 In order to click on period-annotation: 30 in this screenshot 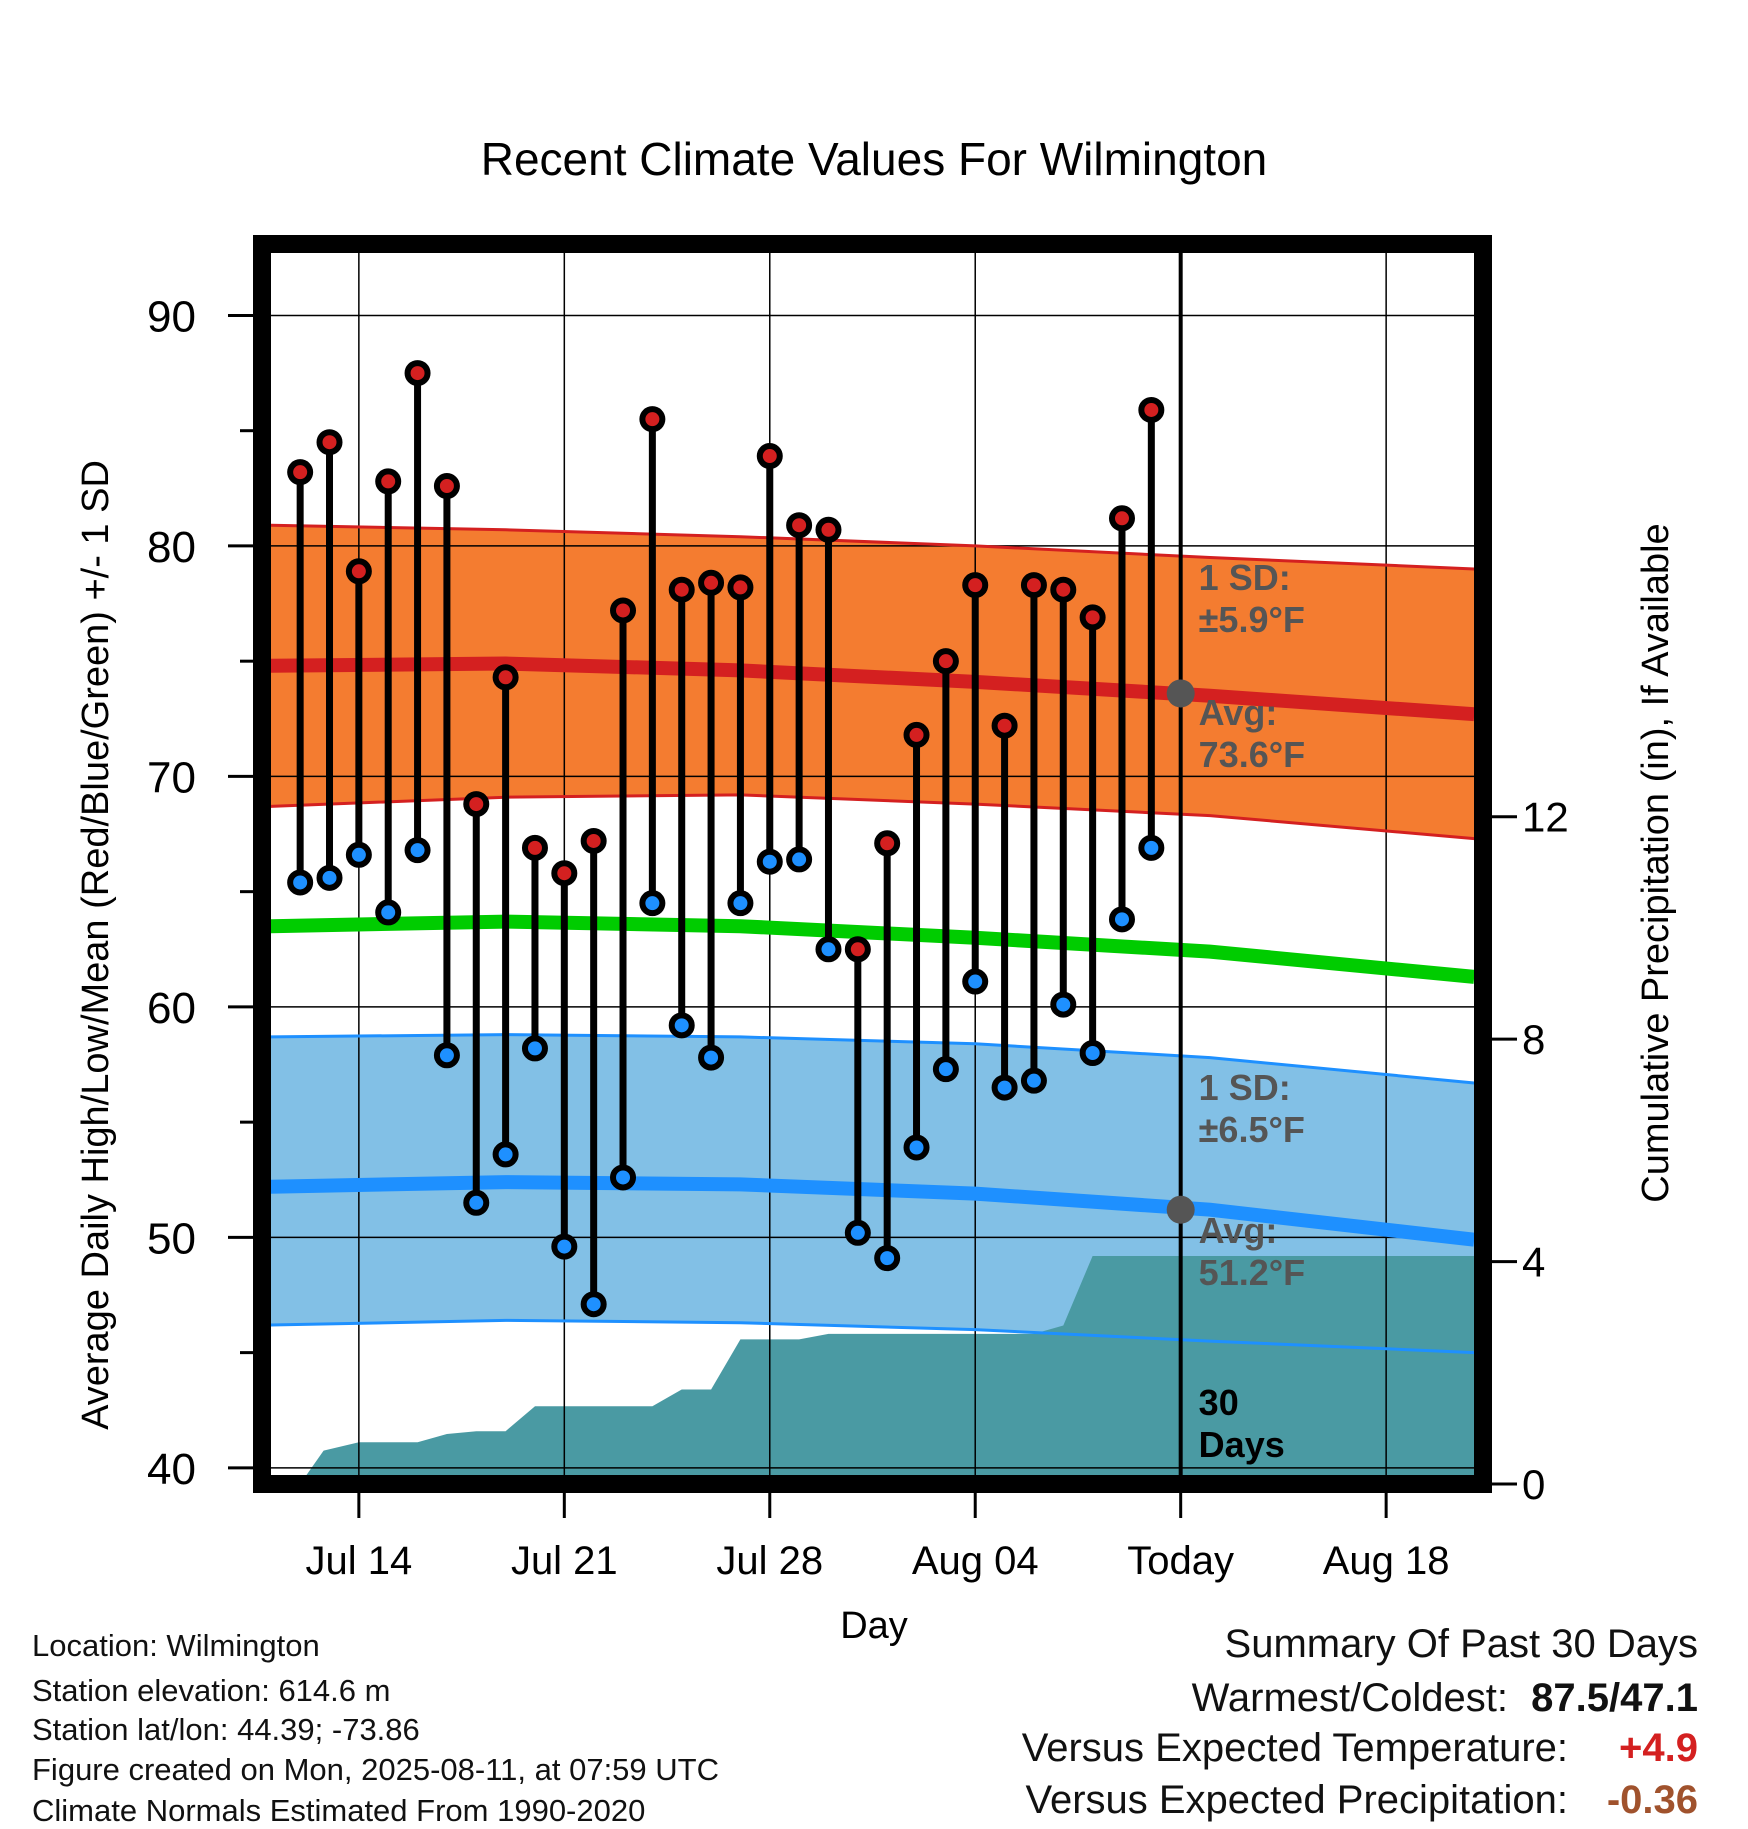, I will do `click(1219, 1402)`.